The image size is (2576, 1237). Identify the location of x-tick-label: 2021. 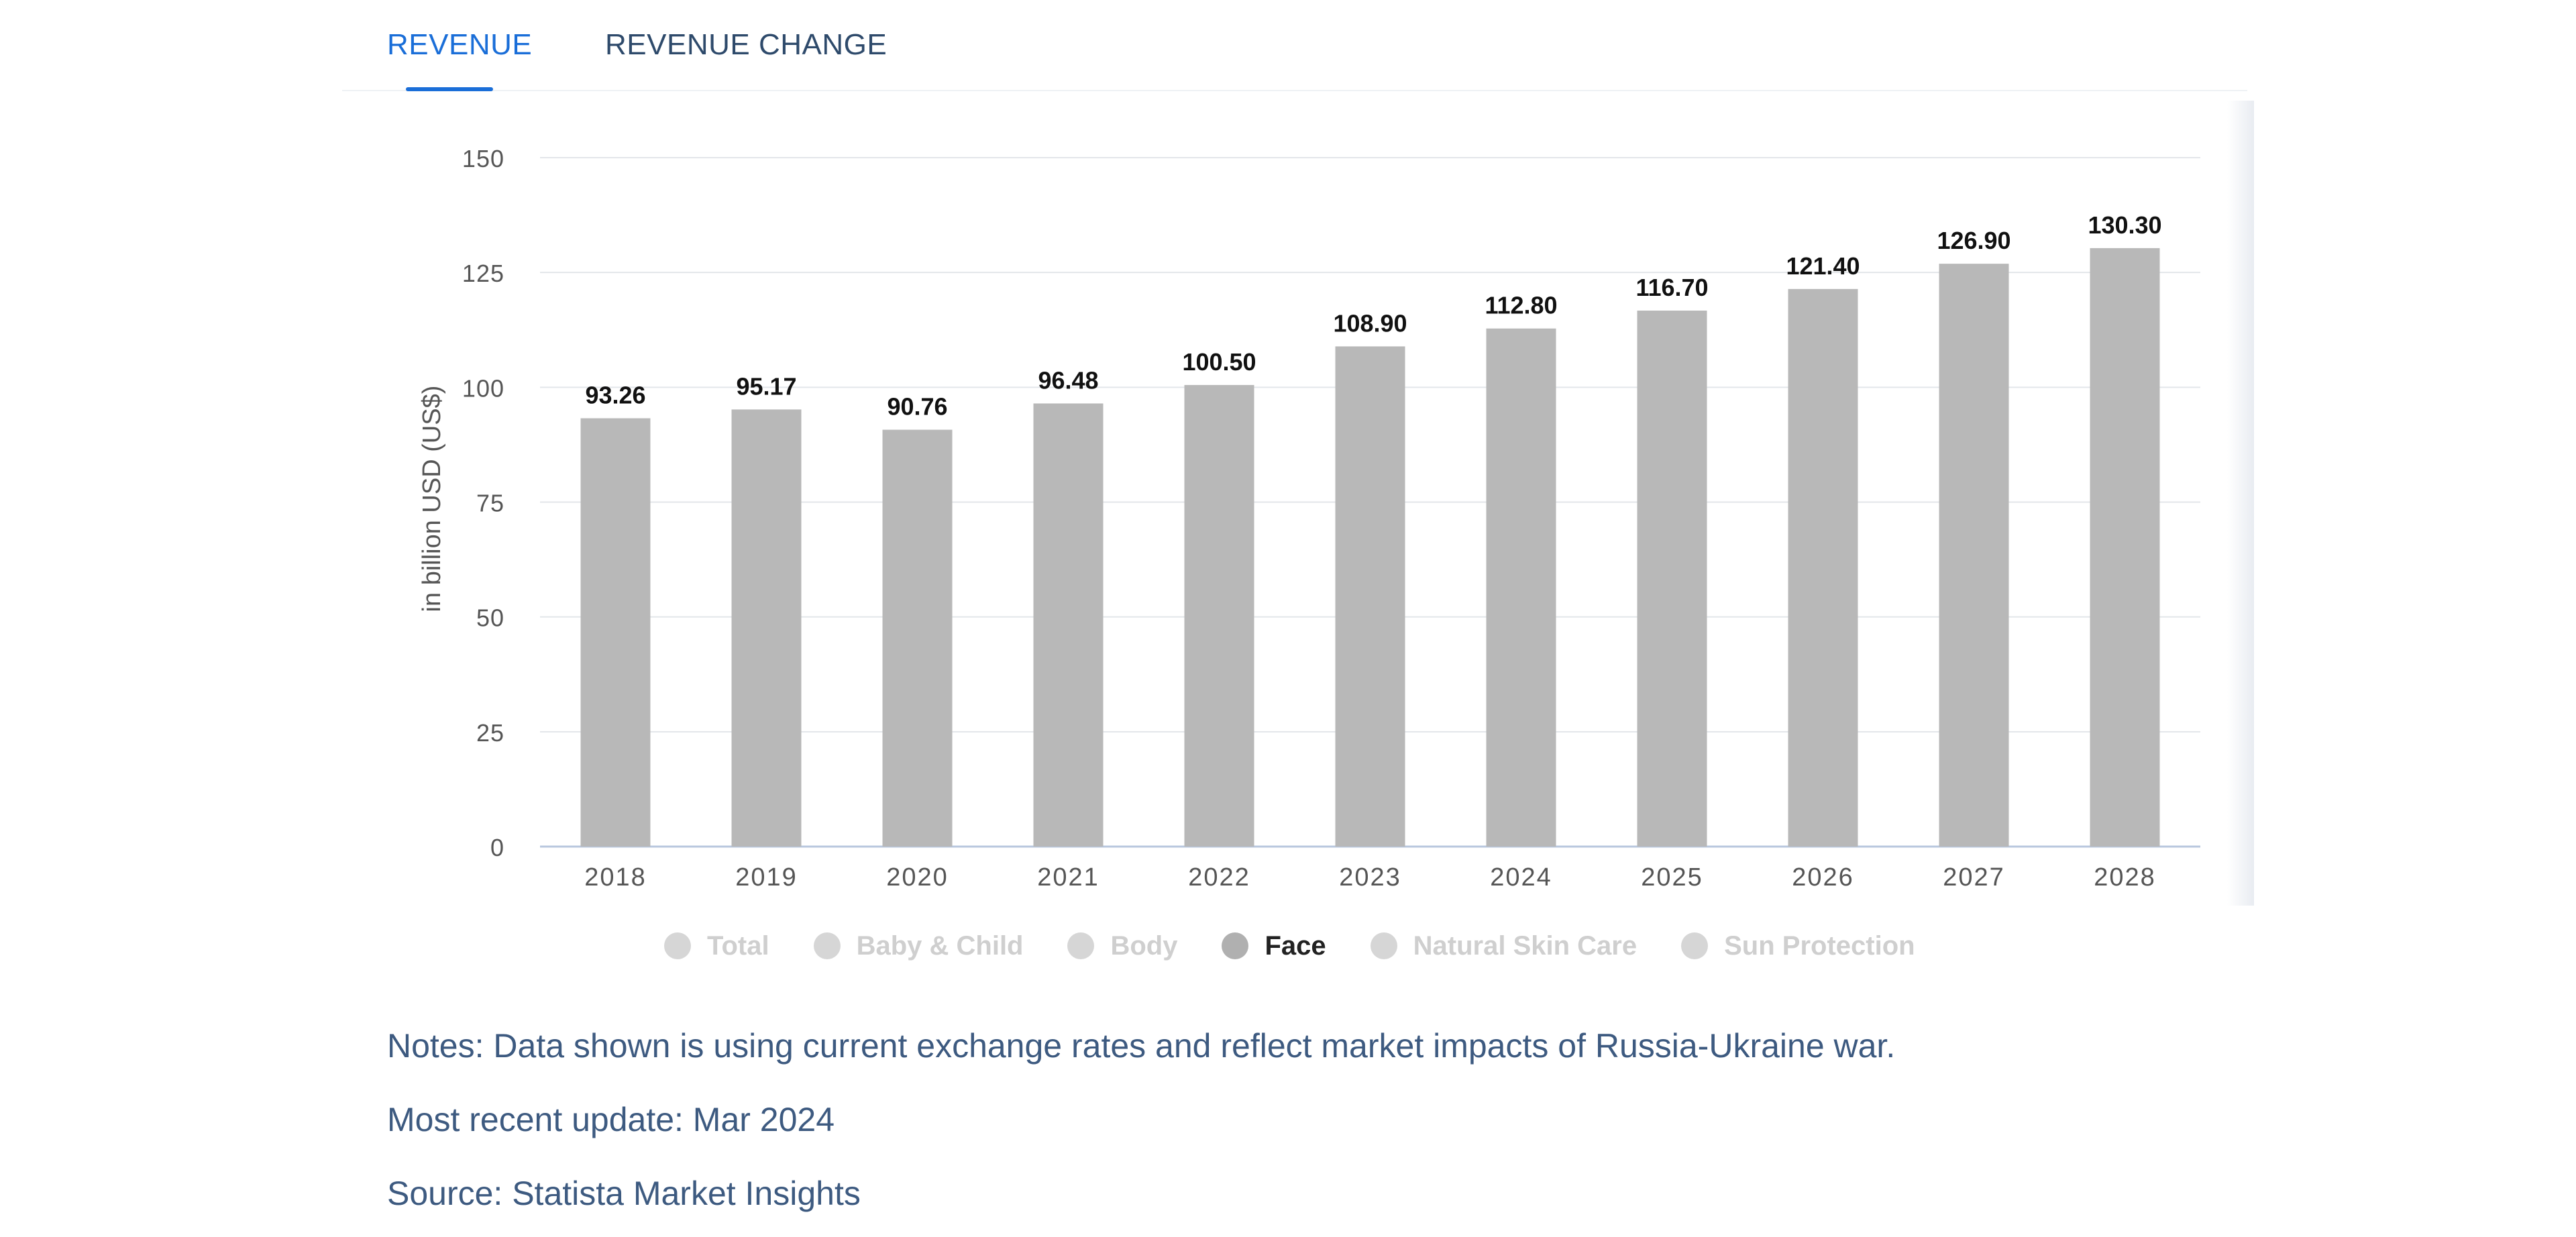
(1068, 877).